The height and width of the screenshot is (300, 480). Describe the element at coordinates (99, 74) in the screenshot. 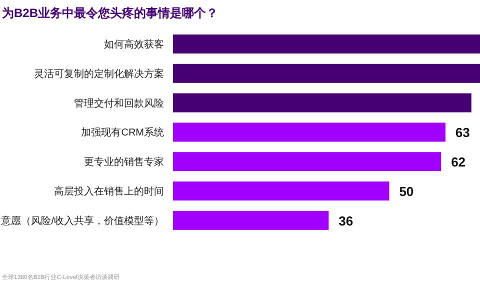

I see `y-tick-label: 灵活可复制的定制化解决方案` at that location.